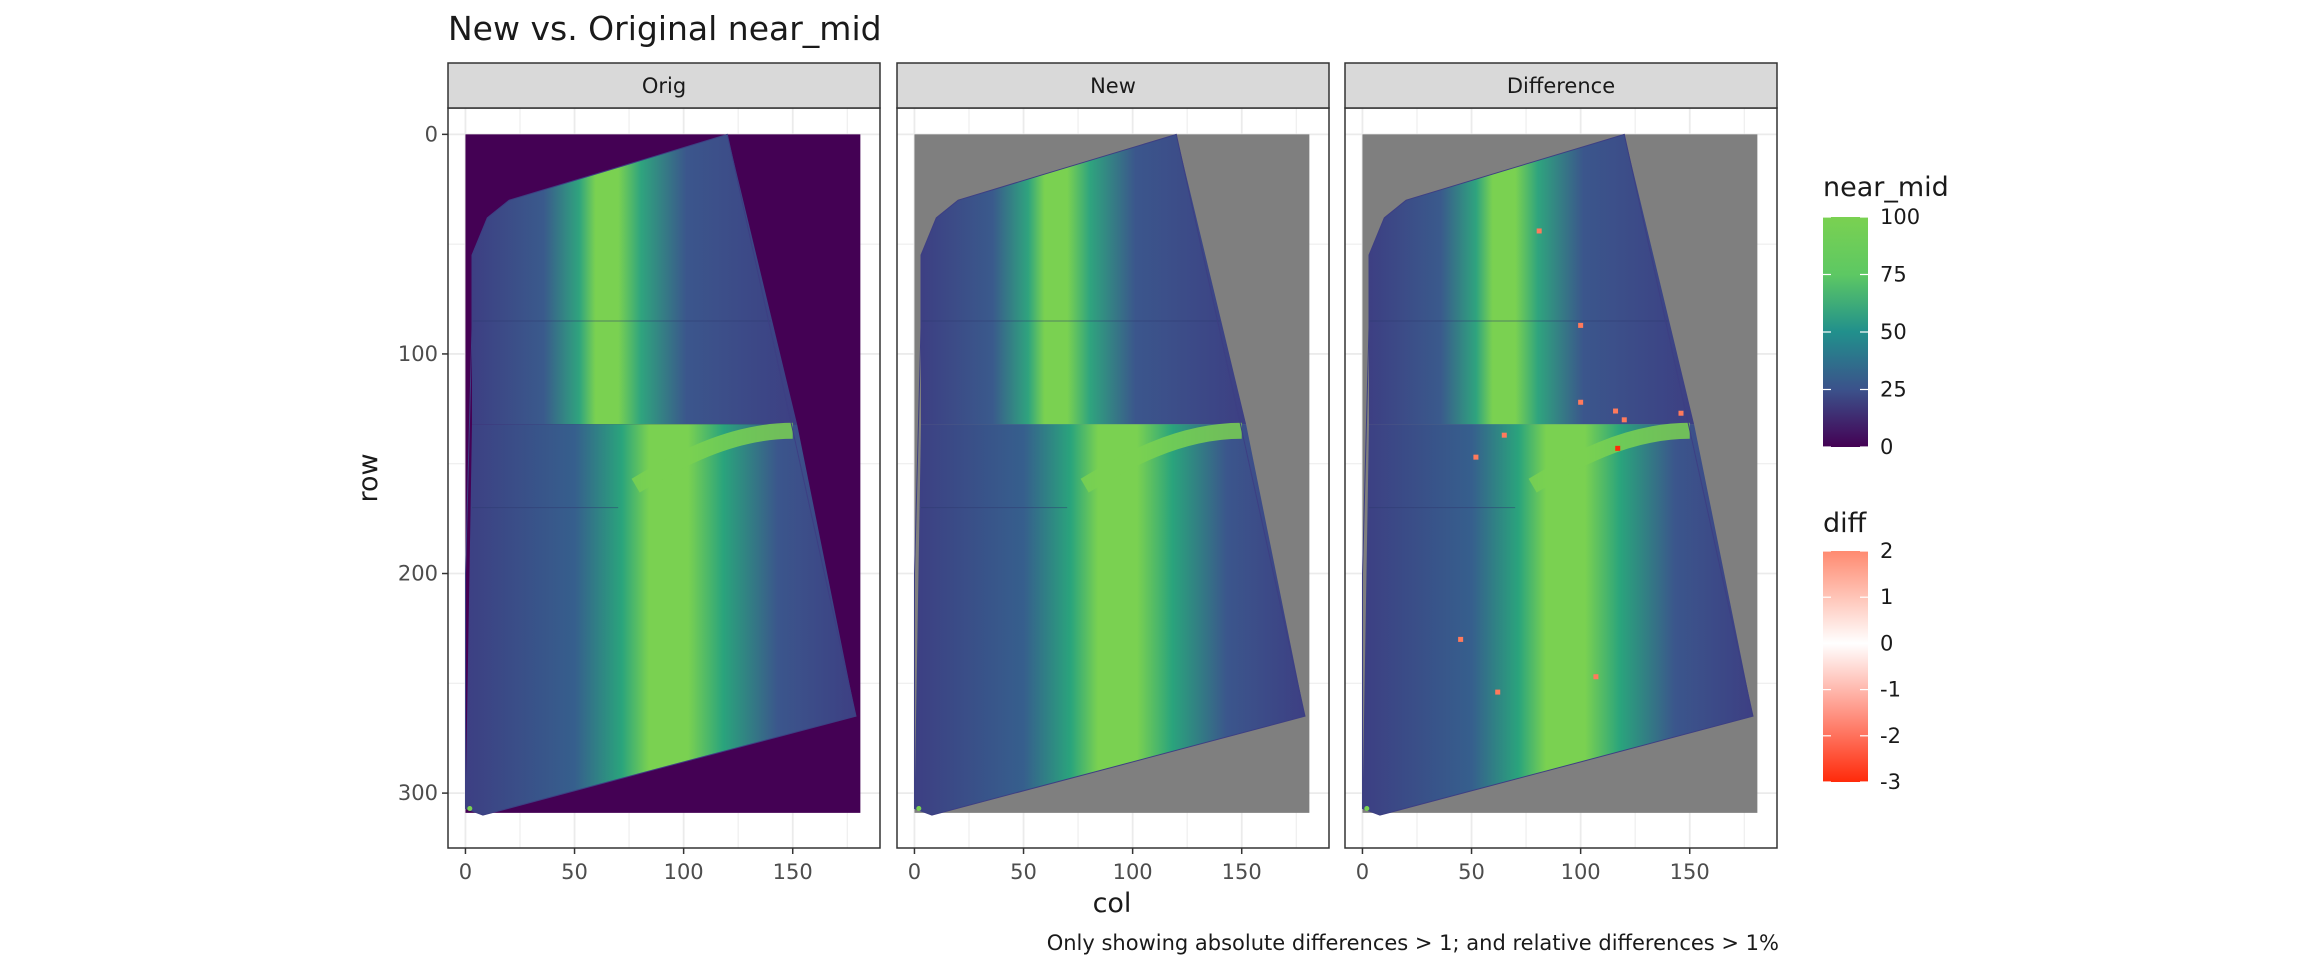 This screenshot has height=960, width=2304. I want to click on facet-strip-label: Orig, so click(664, 86).